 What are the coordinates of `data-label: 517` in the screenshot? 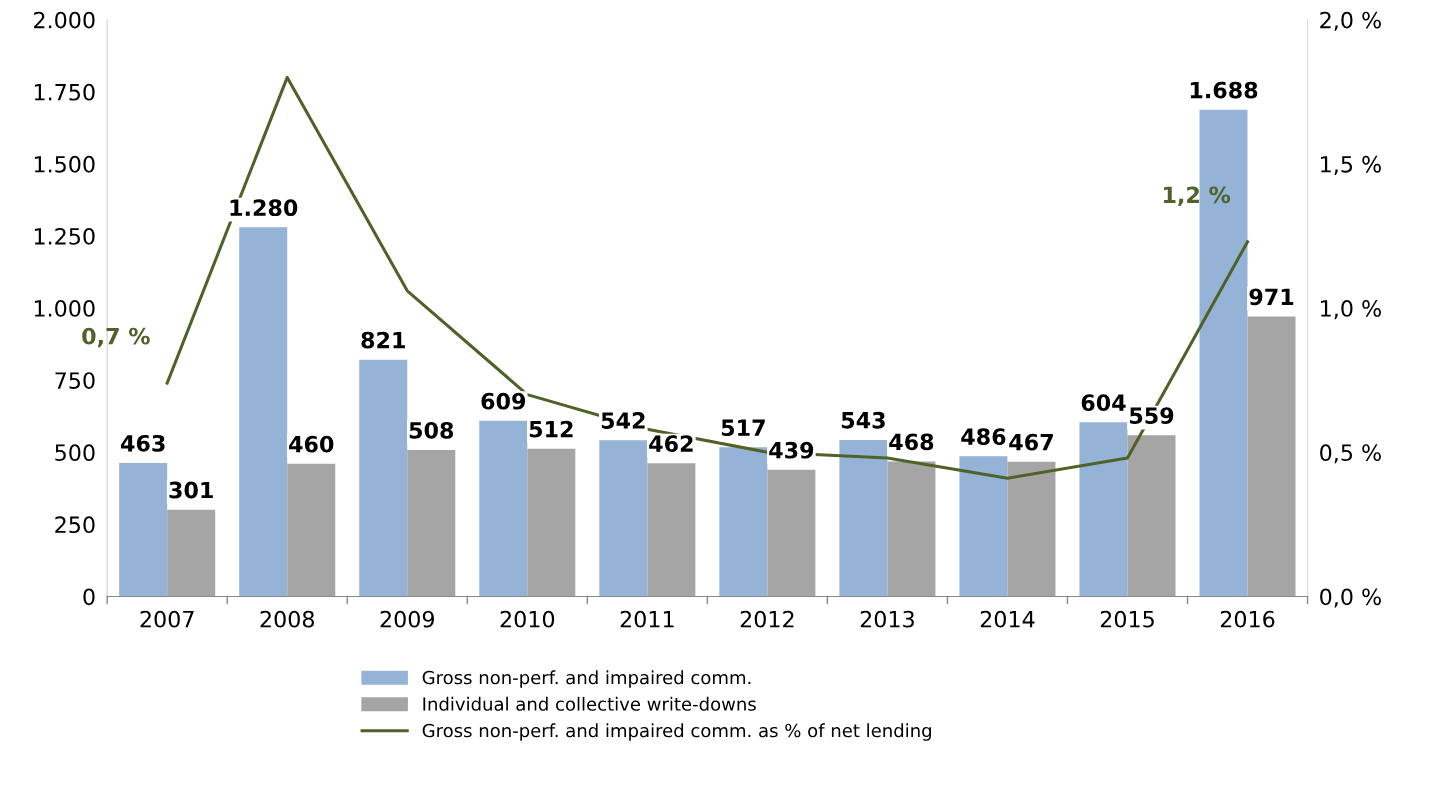 It's located at (743, 428).